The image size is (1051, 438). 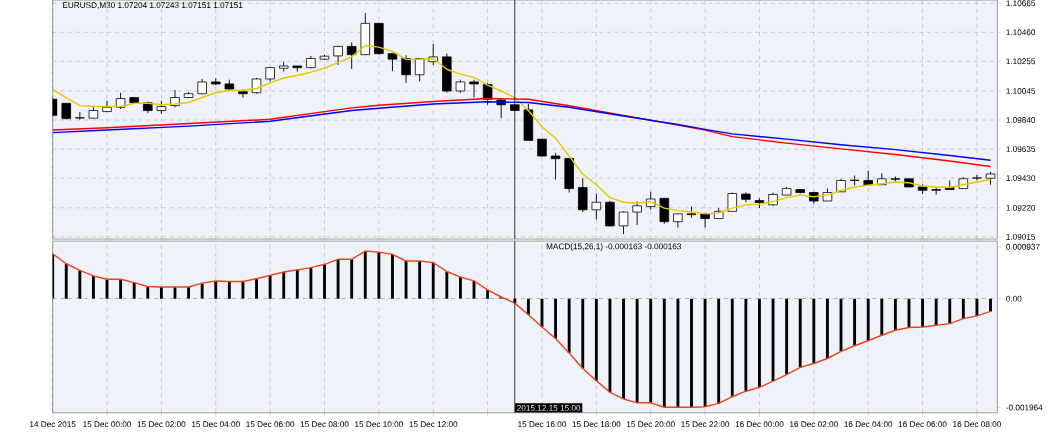 I want to click on y-tick-label: 1.09840, so click(x=1021, y=120).